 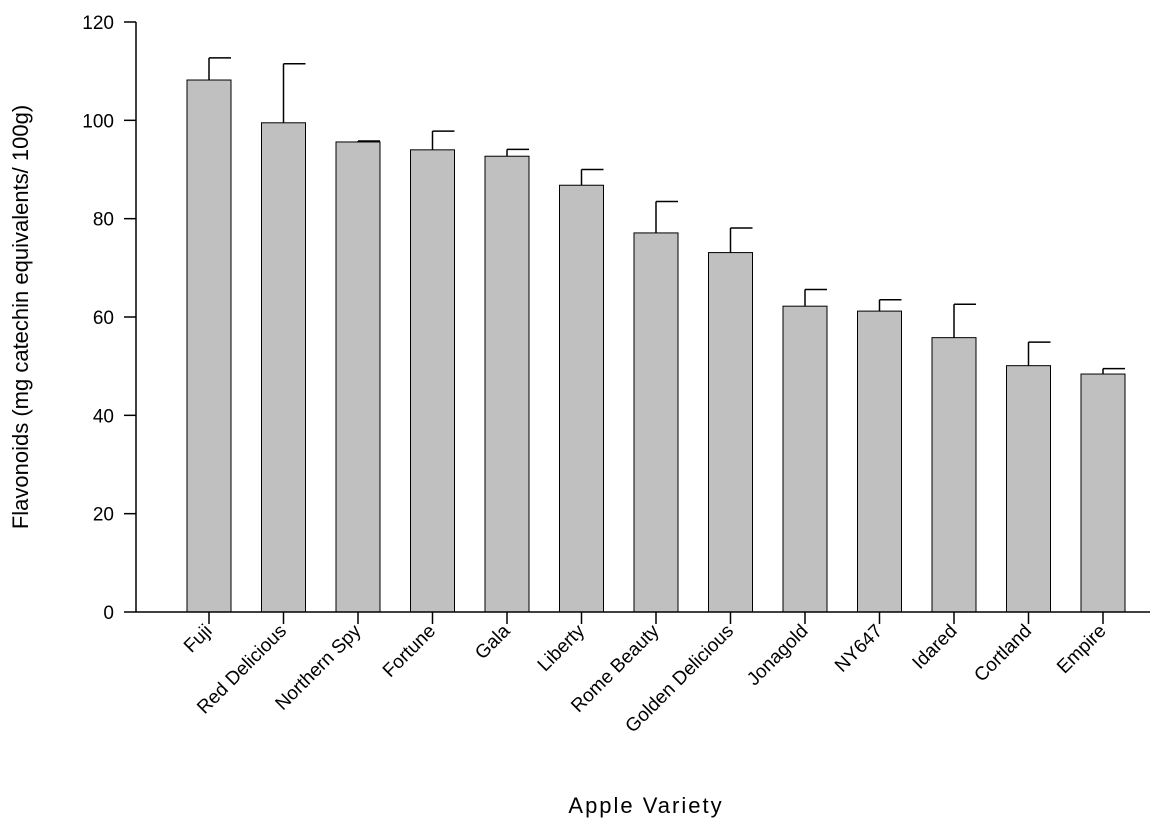 I want to click on bar-red-delicious, so click(x=283, y=367).